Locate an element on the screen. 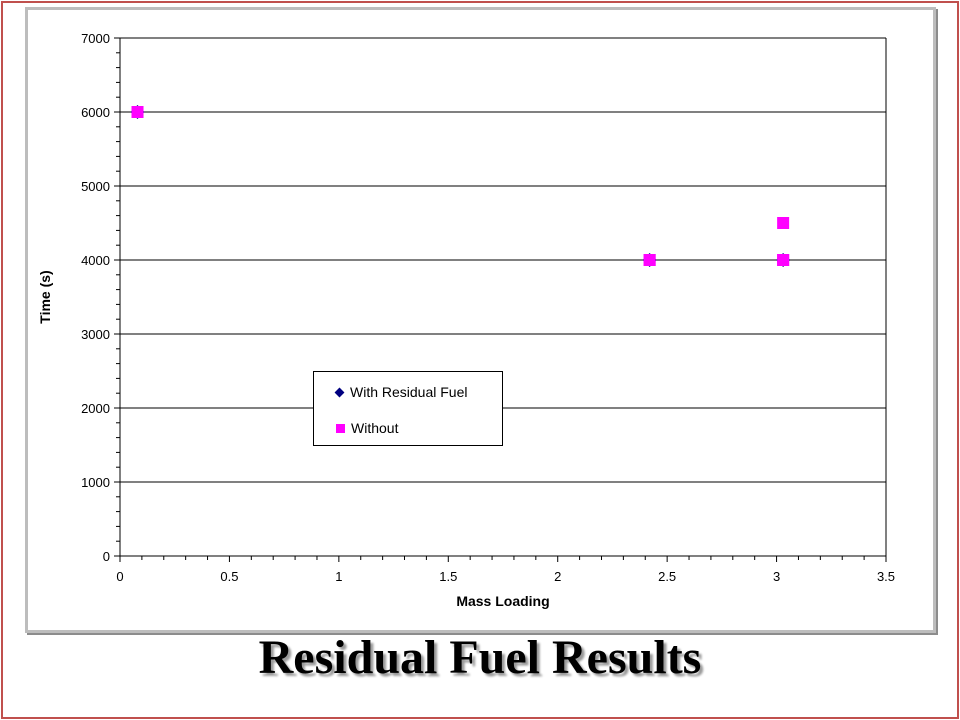  data-point-without is located at coordinates (783, 223).